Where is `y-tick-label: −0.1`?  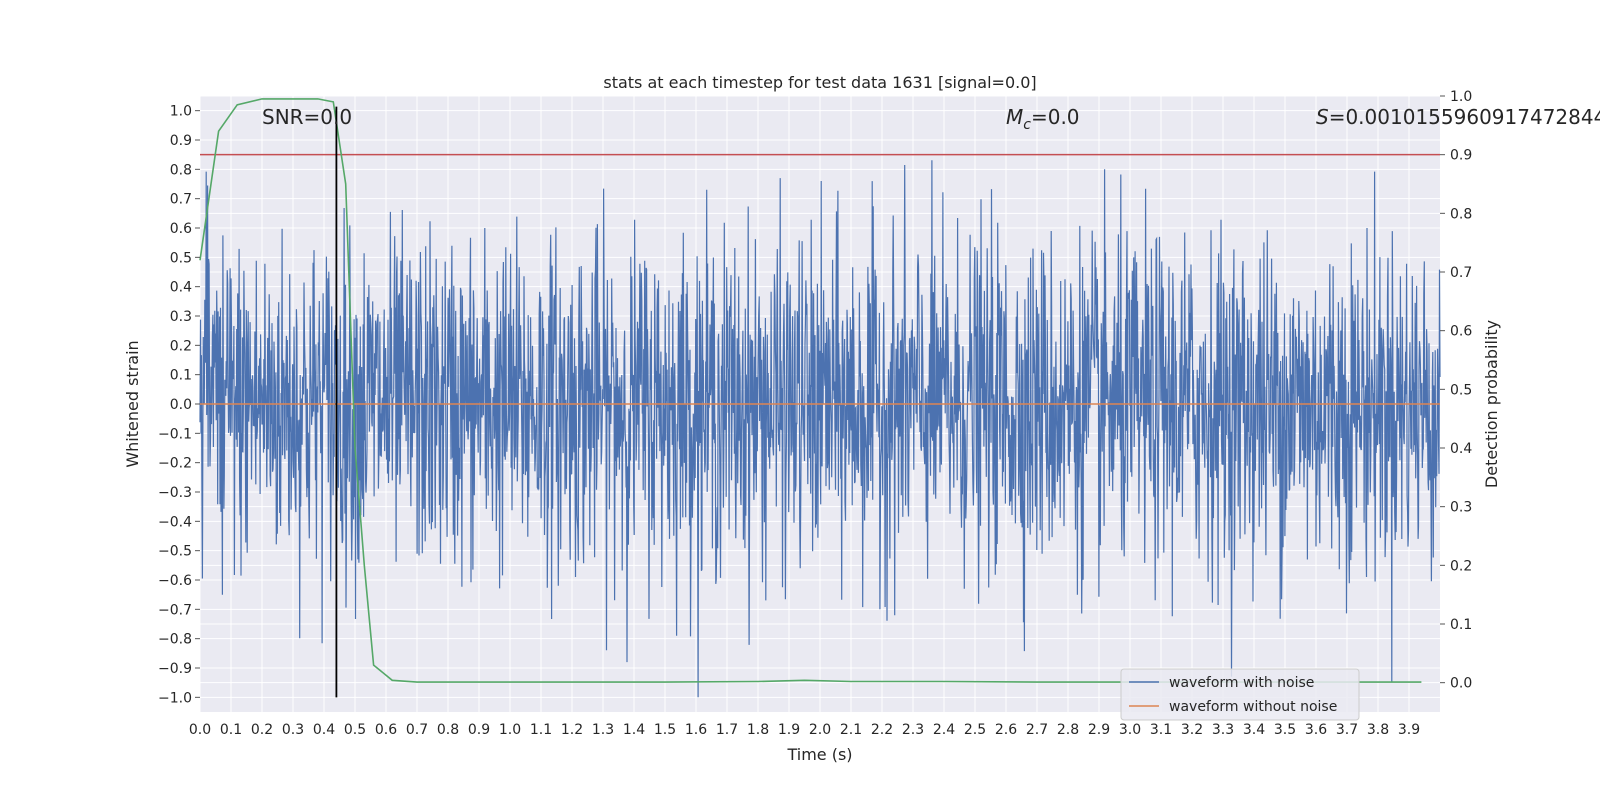 y-tick-label: −0.1 is located at coordinates (175, 434).